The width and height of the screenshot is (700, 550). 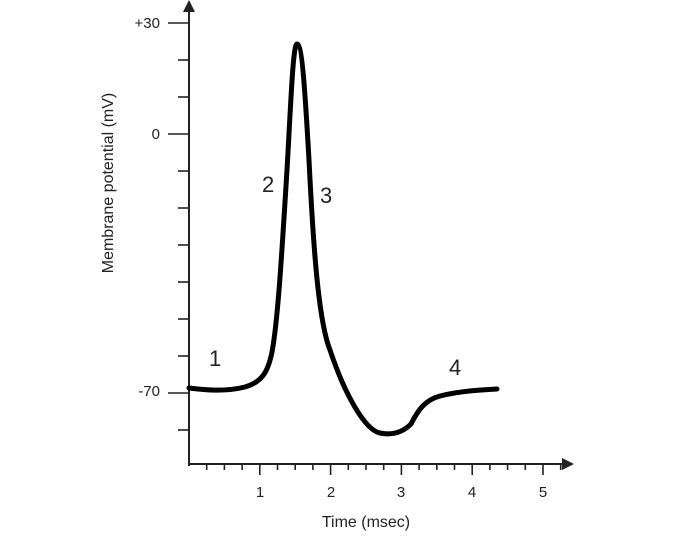 What do you see at coordinates (455, 367) in the screenshot?
I see `phase-label-4: 4` at bounding box center [455, 367].